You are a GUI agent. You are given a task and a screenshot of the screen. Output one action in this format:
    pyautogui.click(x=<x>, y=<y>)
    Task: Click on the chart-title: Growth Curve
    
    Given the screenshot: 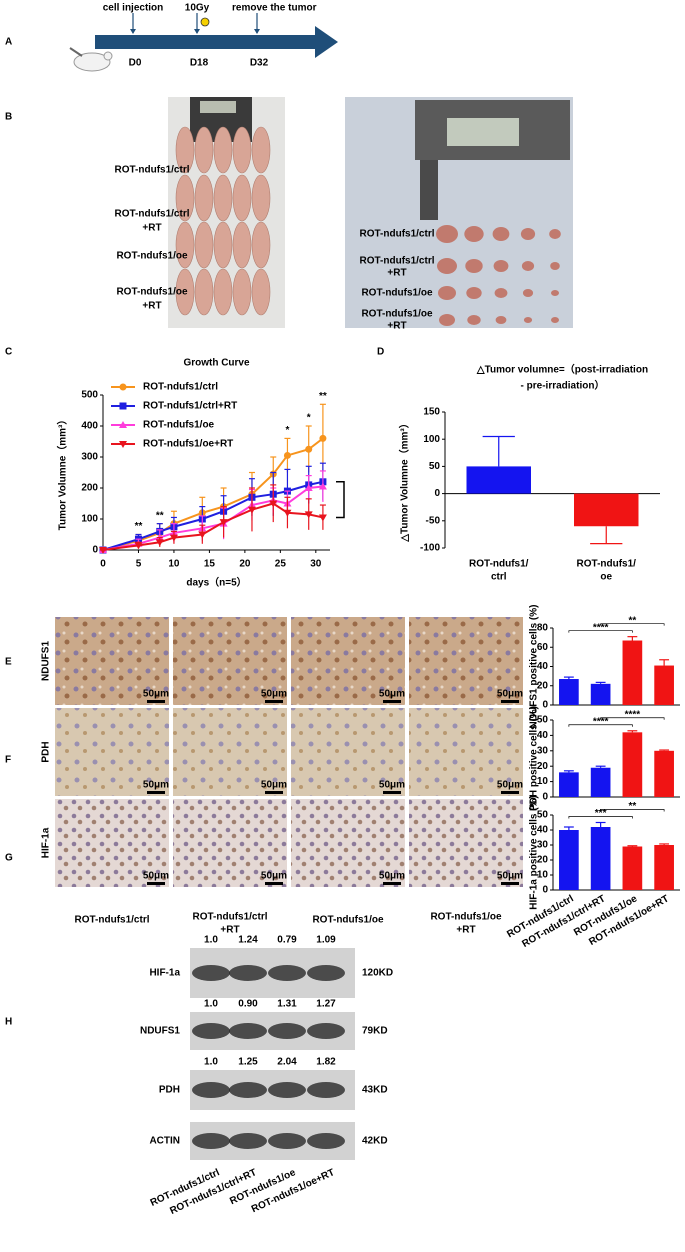 What is the action you would take?
    pyautogui.click(x=216, y=363)
    